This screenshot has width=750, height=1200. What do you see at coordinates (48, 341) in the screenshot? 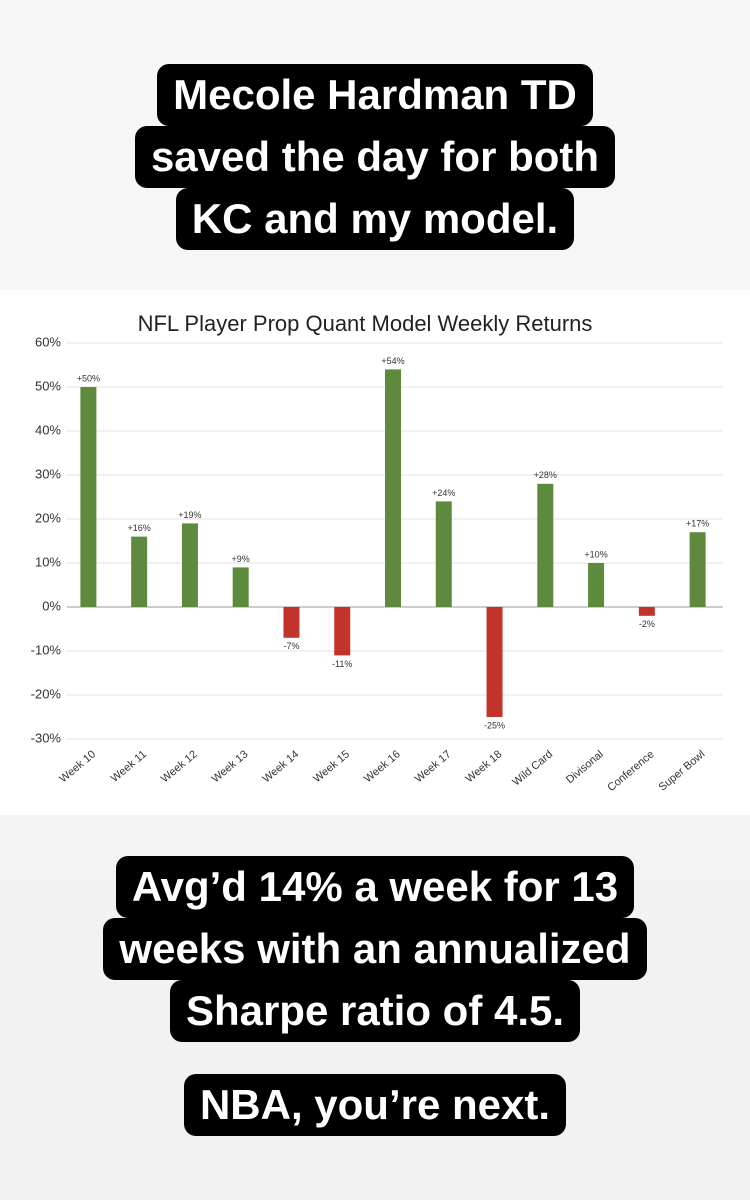
I see `y-tick-label: 60%` at bounding box center [48, 341].